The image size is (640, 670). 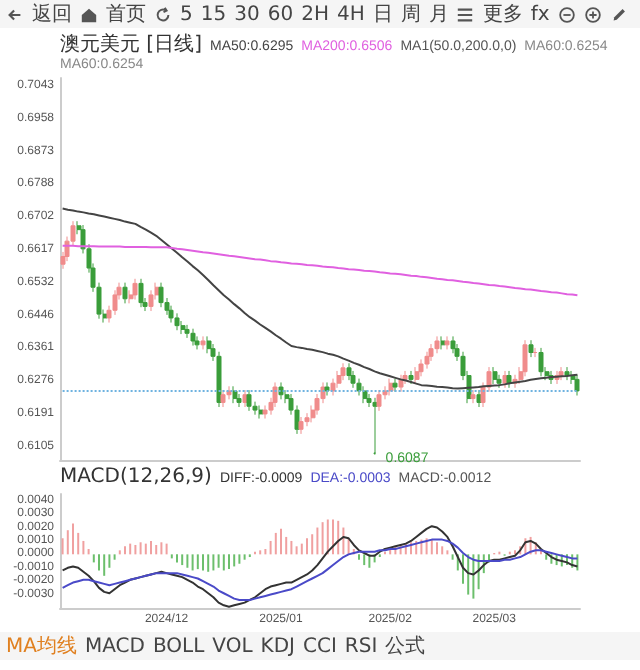 I want to click on text: 周, so click(x=410, y=15).